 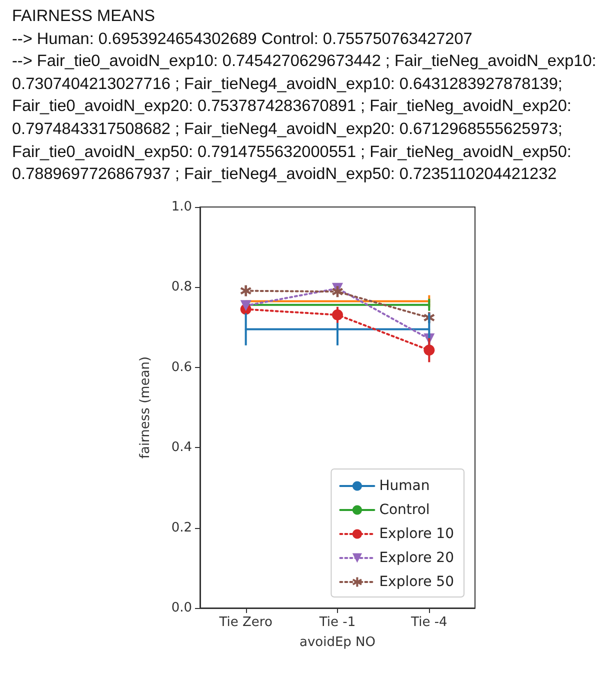 What do you see at coordinates (181, 448) in the screenshot?
I see `y-tick-label: 0.4` at bounding box center [181, 448].